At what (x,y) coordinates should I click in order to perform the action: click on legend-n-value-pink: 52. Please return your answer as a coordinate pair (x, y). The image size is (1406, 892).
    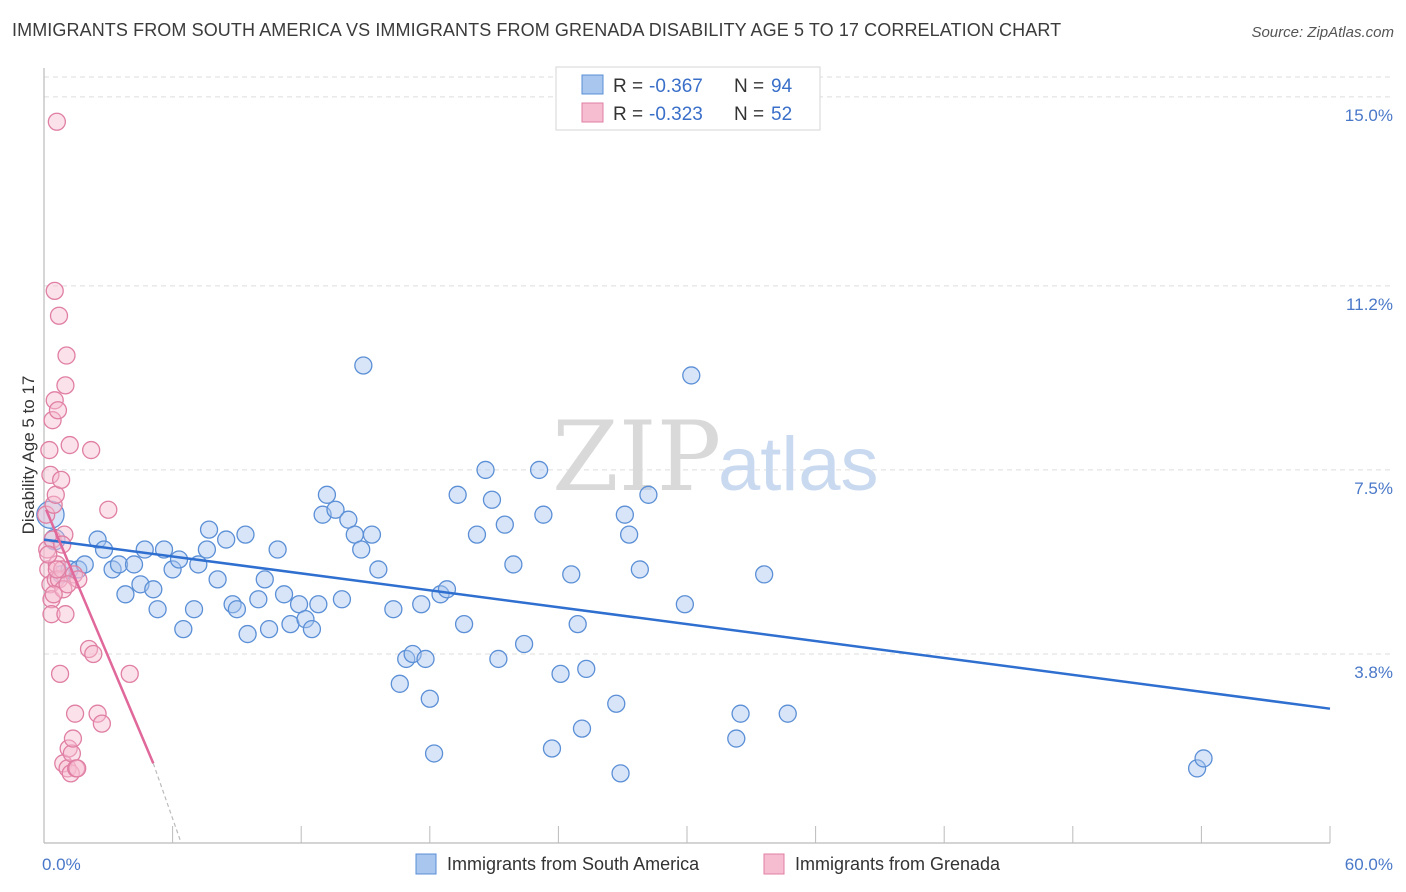
    Looking at the image, I should click on (781, 114).